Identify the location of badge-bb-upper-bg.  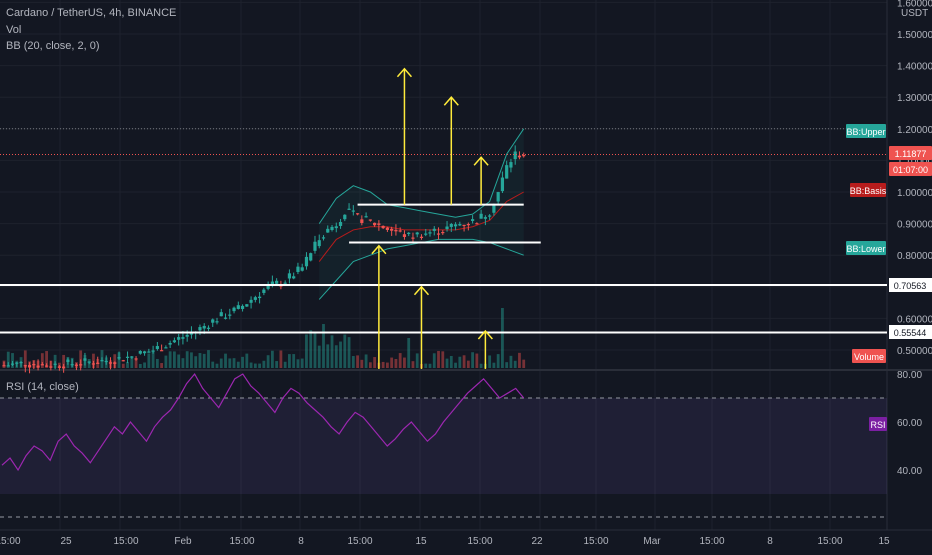
(866, 131).